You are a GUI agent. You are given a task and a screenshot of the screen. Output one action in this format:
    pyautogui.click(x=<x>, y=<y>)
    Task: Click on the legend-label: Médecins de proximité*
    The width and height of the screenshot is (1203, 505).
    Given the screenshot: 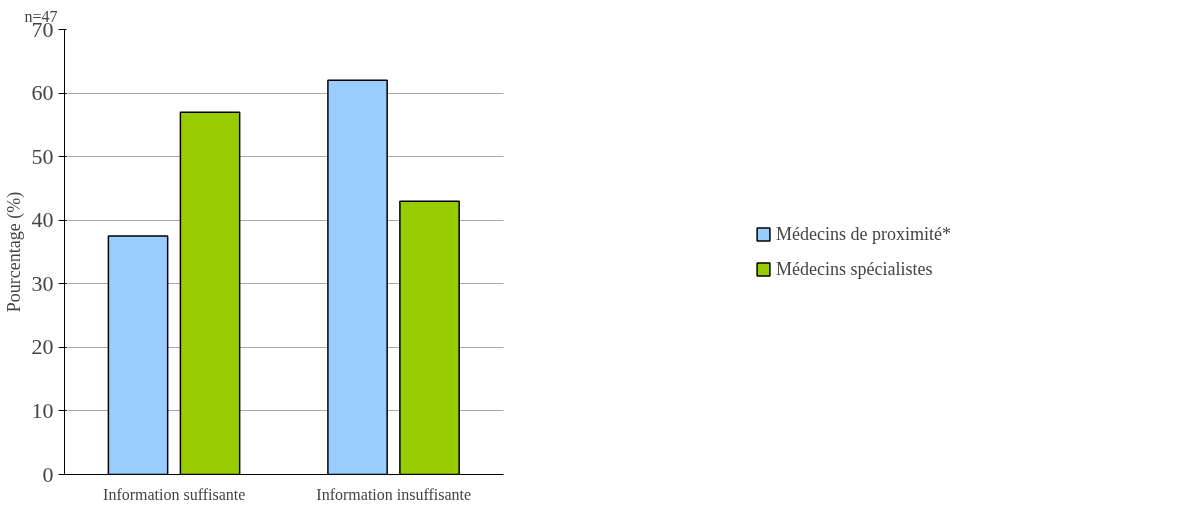 What is the action you would take?
    pyautogui.click(x=863, y=234)
    